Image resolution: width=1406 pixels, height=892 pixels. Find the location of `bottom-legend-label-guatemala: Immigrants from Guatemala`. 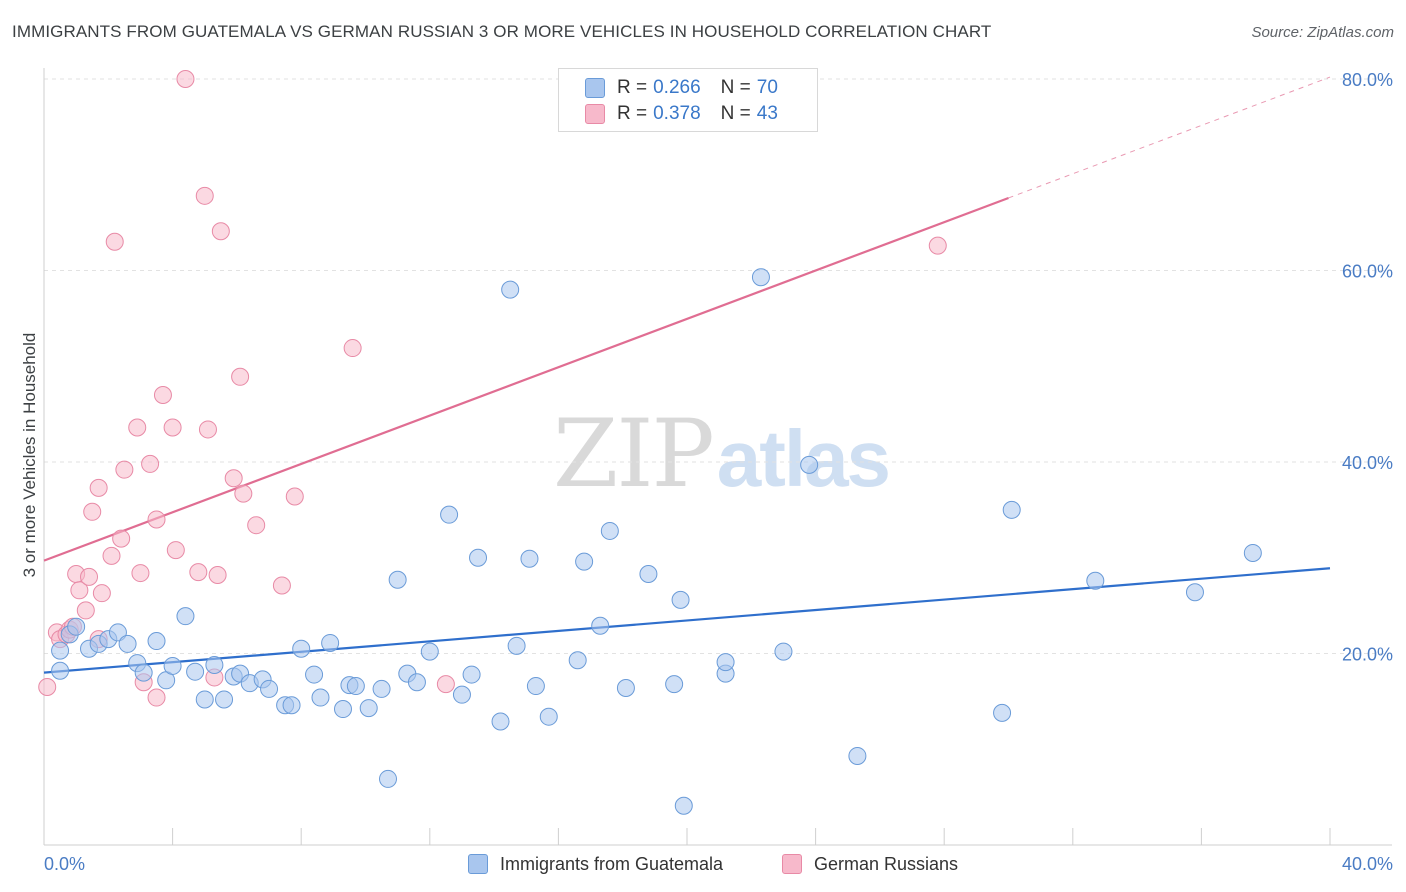

bottom-legend-label-guatemala: Immigrants from Guatemala is located at coordinates (612, 863).